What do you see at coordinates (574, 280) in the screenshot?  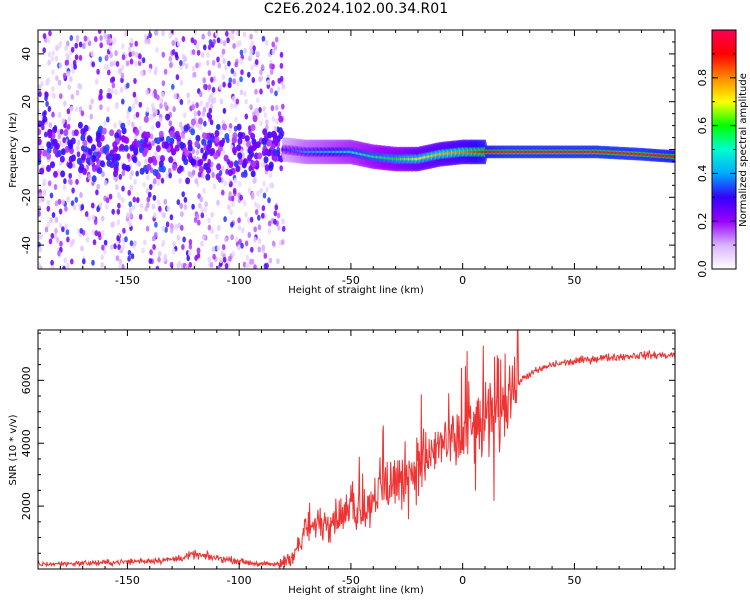 I see `x-tick-label: 50` at bounding box center [574, 280].